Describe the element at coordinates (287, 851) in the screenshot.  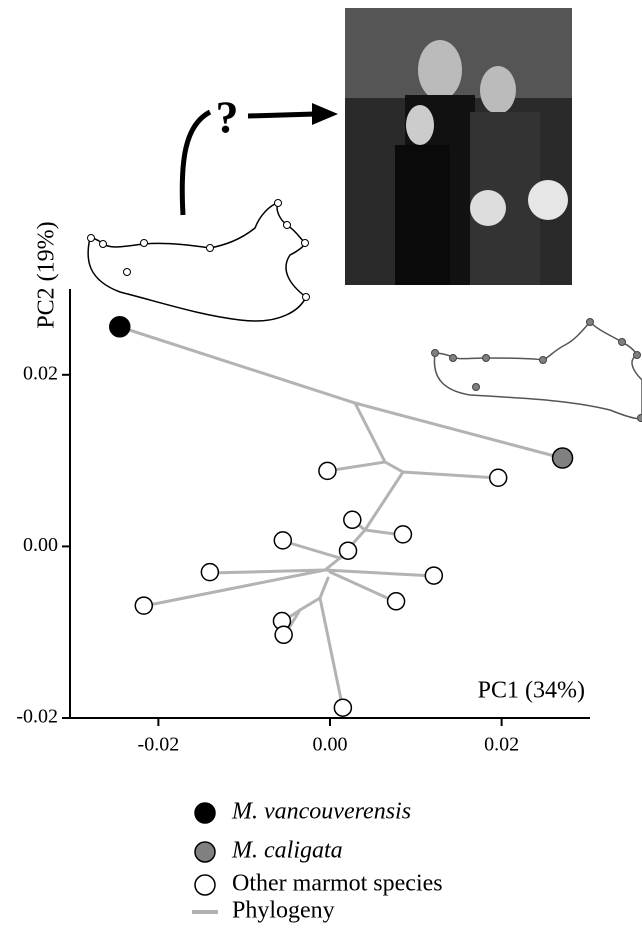
I see `legend-label: M. caligata` at that location.